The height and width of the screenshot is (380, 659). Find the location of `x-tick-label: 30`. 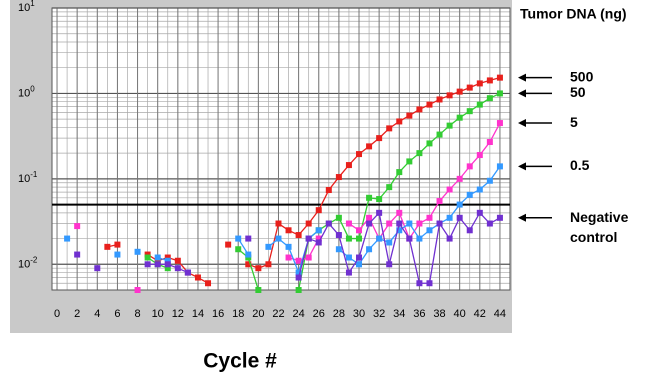

x-tick-label: 30 is located at coordinates (359, 314).